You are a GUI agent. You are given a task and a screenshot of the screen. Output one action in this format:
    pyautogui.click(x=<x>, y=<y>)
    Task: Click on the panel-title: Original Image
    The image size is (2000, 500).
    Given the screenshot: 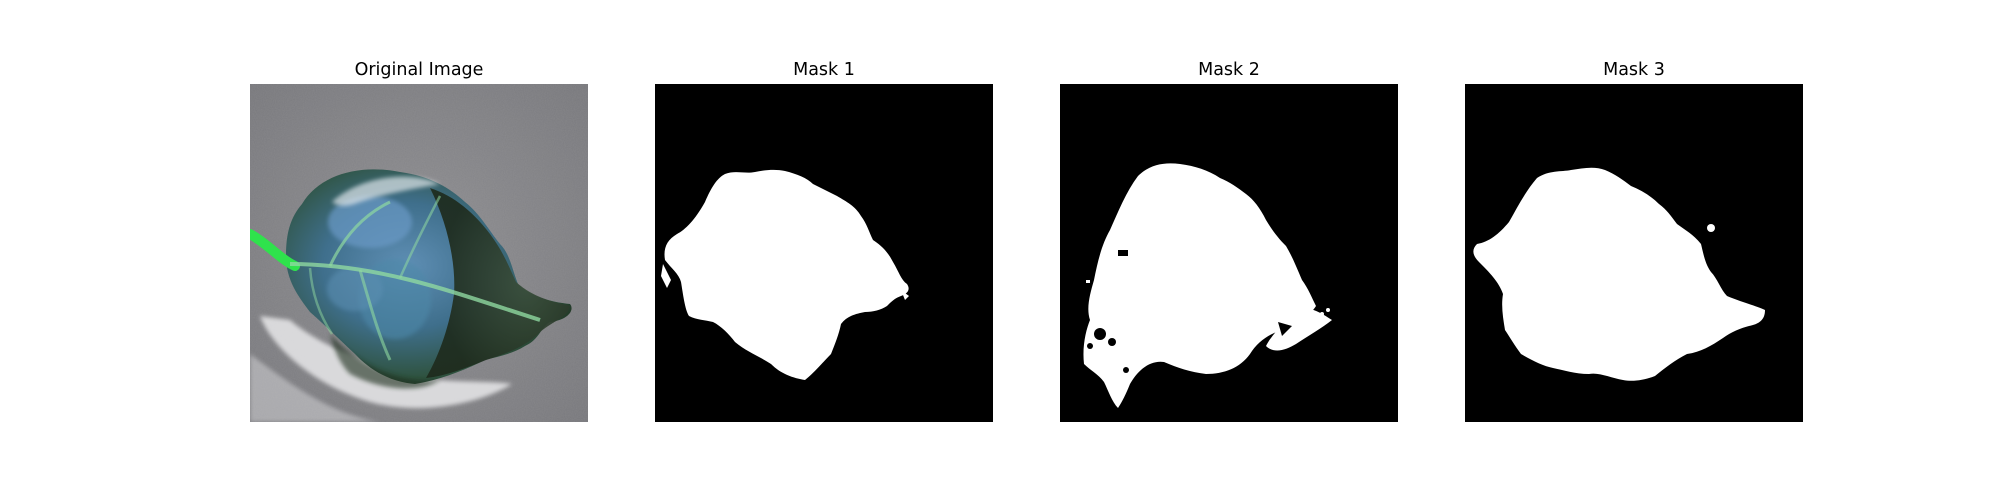 What is the action you would take?
    pyautogui.click(x=419, y=70)
    